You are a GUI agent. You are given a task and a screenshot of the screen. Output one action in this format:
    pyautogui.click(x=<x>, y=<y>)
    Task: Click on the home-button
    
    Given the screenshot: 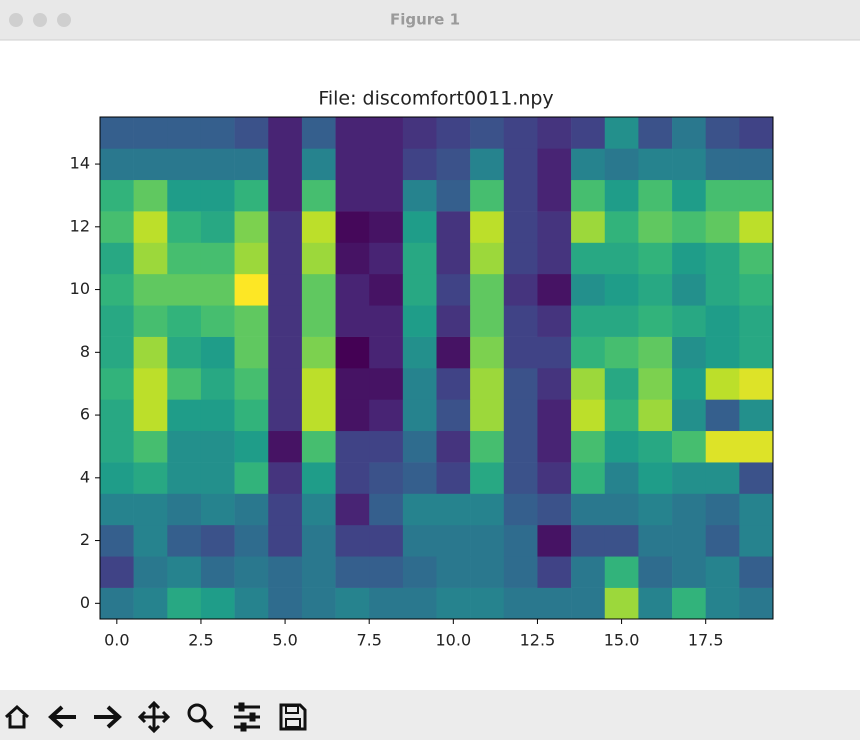 What is the action you would take?
    pyautogui.click(x=17, y=716)
    